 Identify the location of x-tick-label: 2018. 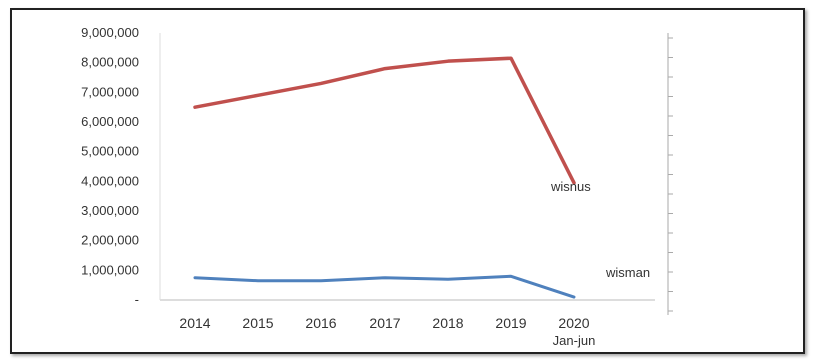
(447, 323).